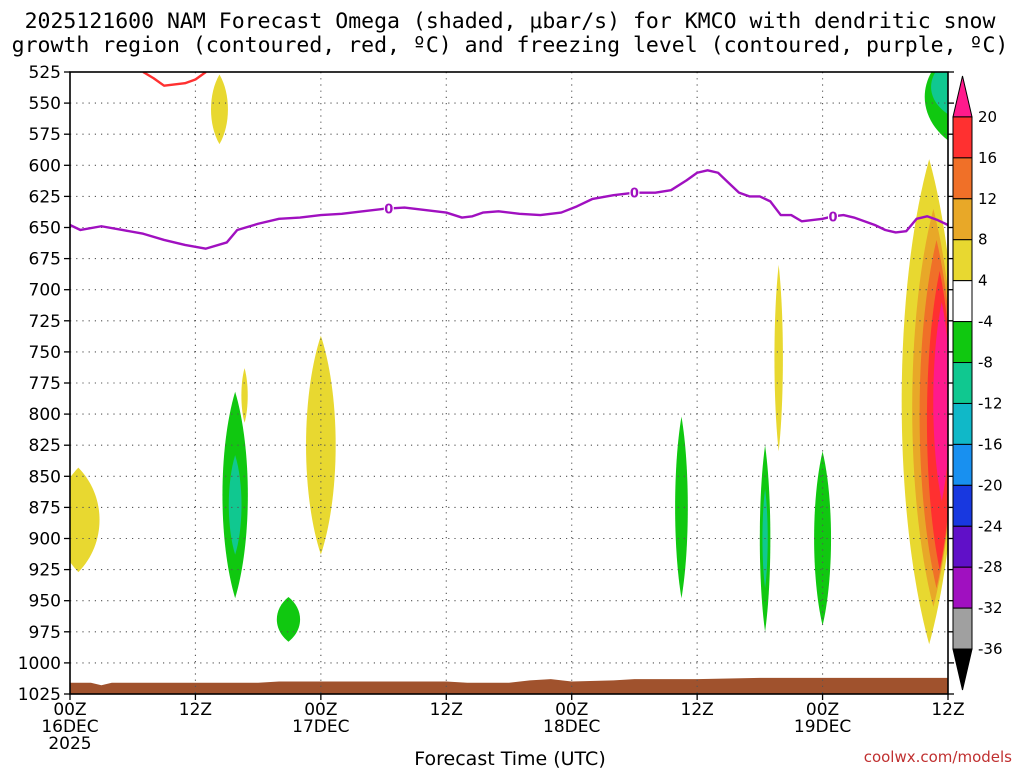  What do you see at coordinates (45, 197) in the screenshot?
I see `y-tick-label-625: 625` at bounding box center [45, 197].